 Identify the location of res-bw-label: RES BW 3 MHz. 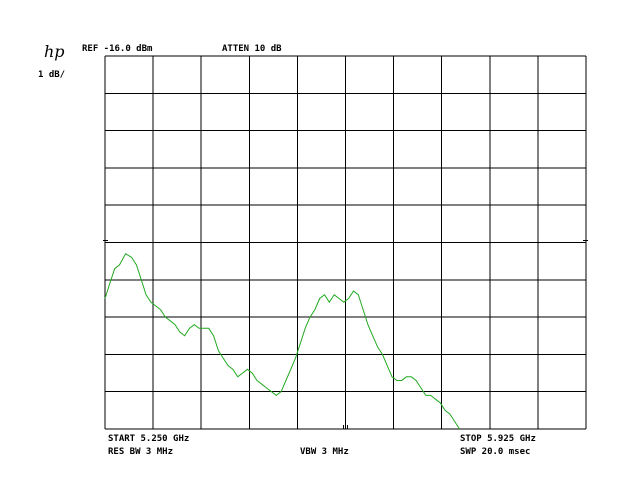
(141, 452).